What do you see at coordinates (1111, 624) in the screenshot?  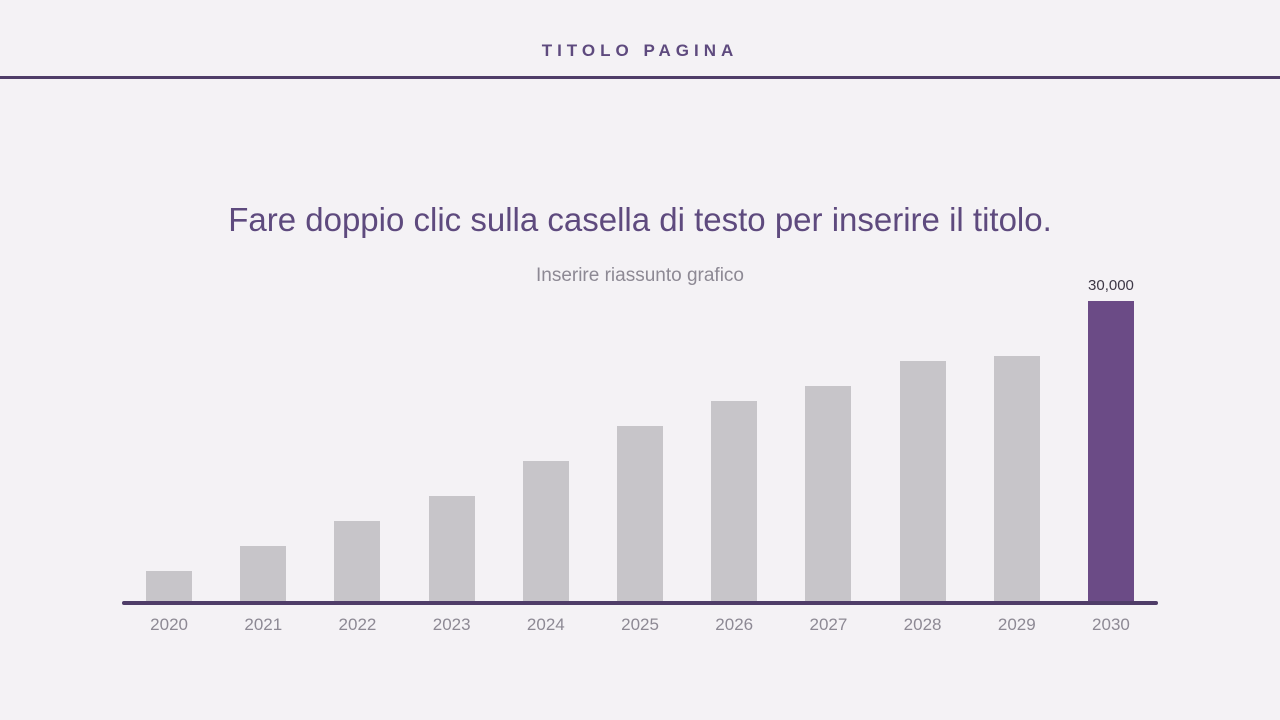 I see `x-axis-label: 2030` at bounding box center [1111, 624].